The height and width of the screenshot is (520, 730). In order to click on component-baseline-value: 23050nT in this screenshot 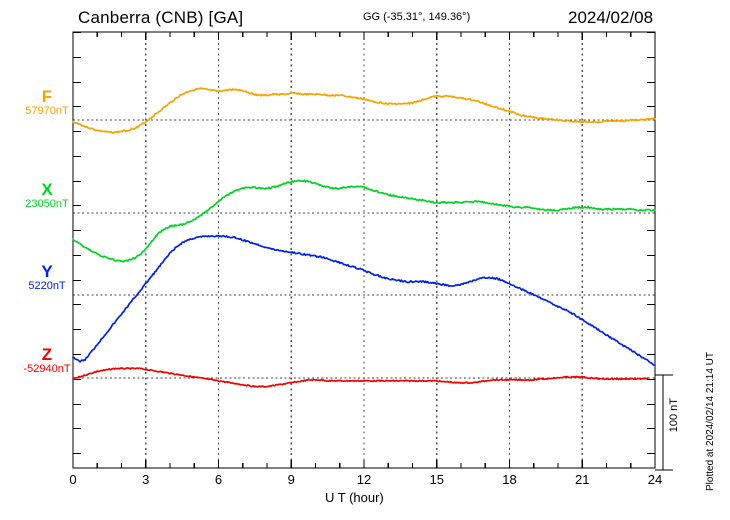, I will do `click(47, 204)`.